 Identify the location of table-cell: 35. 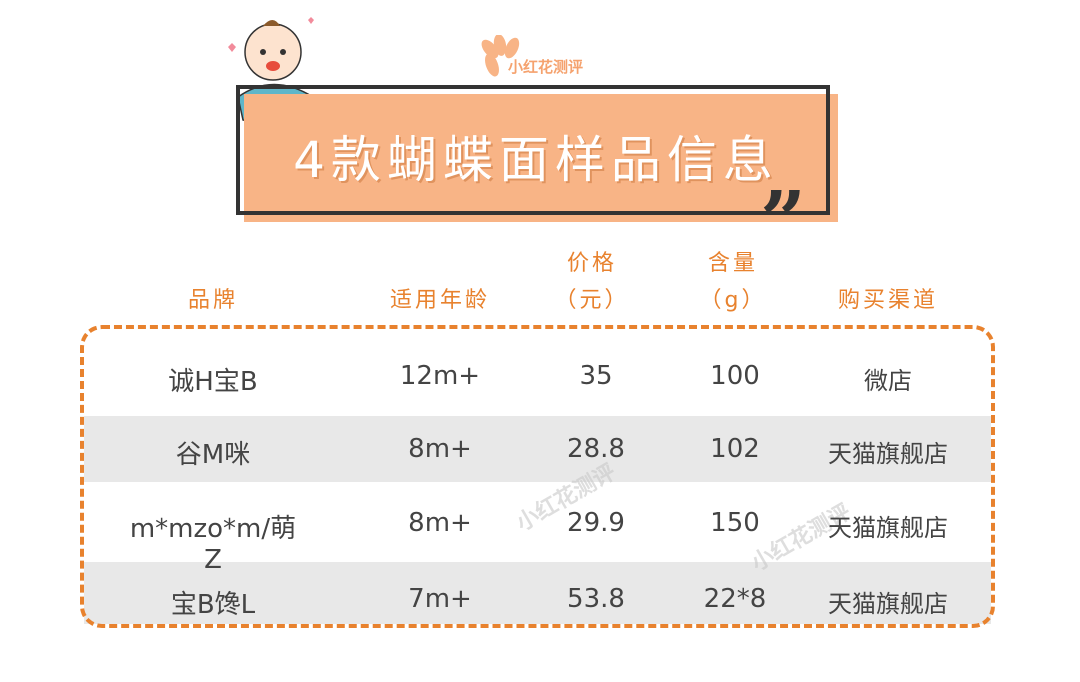
(596, 376).